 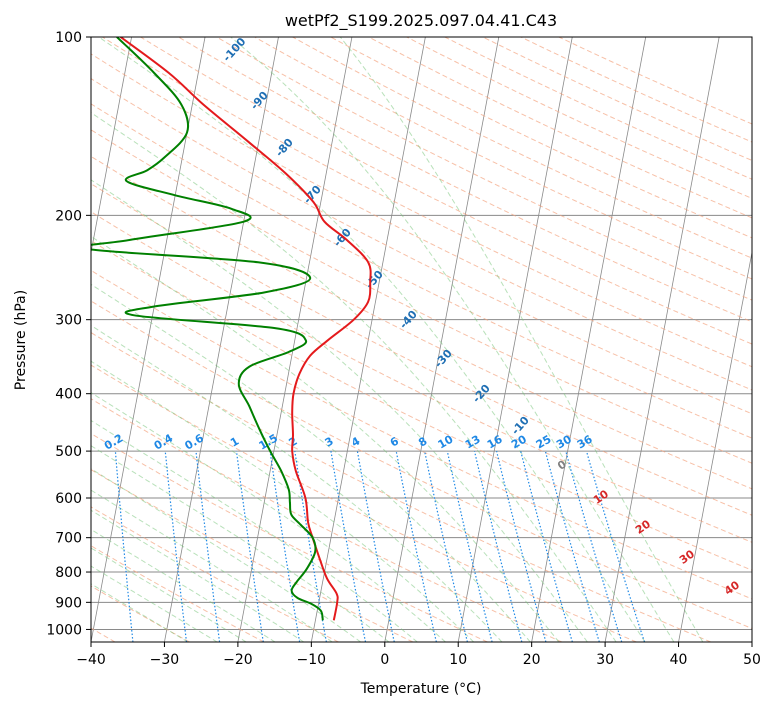 What do you see at coordinates (421, 21) in the screenshot?
I see `chart-title: wetPf2_S199.2025.097.04.41.C43` at bounding box center [421, 21].